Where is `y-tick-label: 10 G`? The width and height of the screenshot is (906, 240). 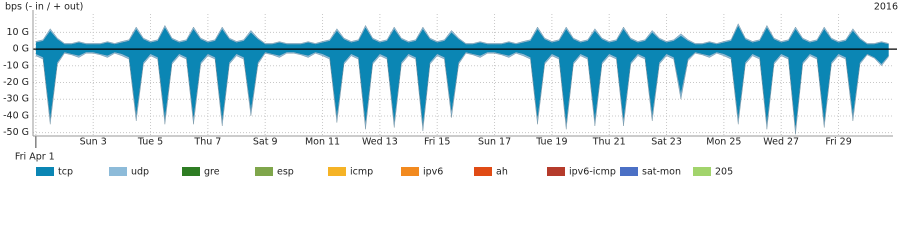 y-tick-label: 10 G is located at coordinates (18, 32).